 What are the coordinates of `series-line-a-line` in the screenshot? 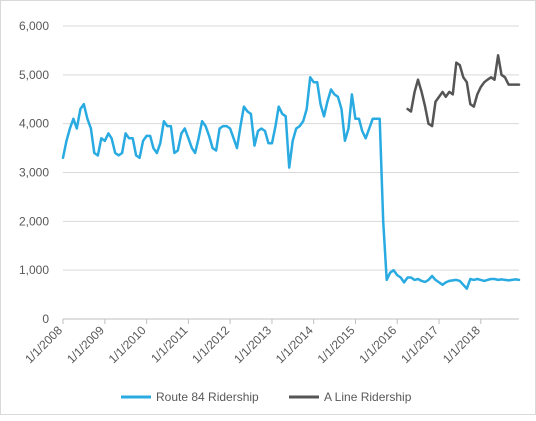 It's located at (463, 91).